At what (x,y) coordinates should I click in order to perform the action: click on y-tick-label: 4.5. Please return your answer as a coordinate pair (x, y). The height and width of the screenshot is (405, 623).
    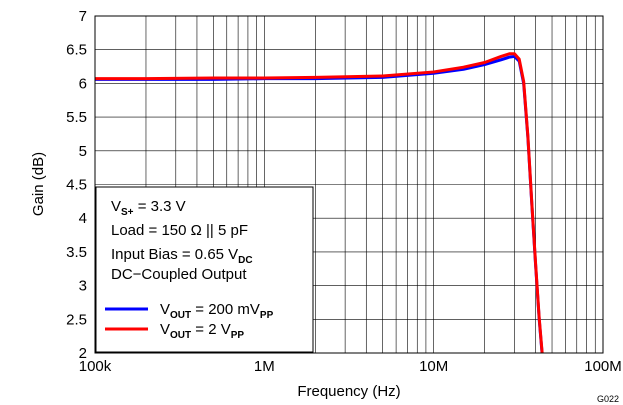
    Looking at the image, I should click on (76, 185).